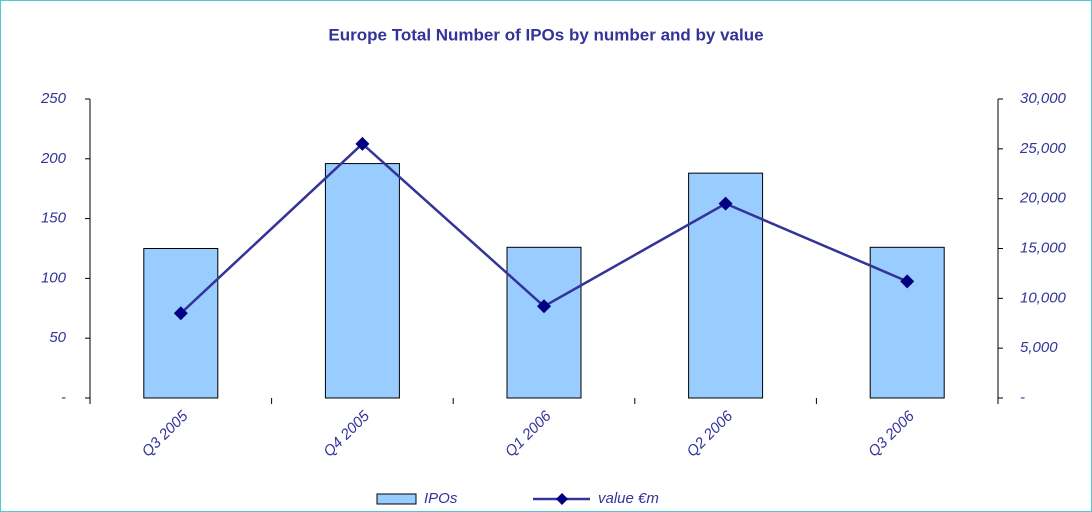 Image resolution: width=1092 pixels, height=512 pixels. What do you see at coordinates (57, 337) in the screenshot?
I see `y-tick-label: 50` at bounding box center [57, 337].